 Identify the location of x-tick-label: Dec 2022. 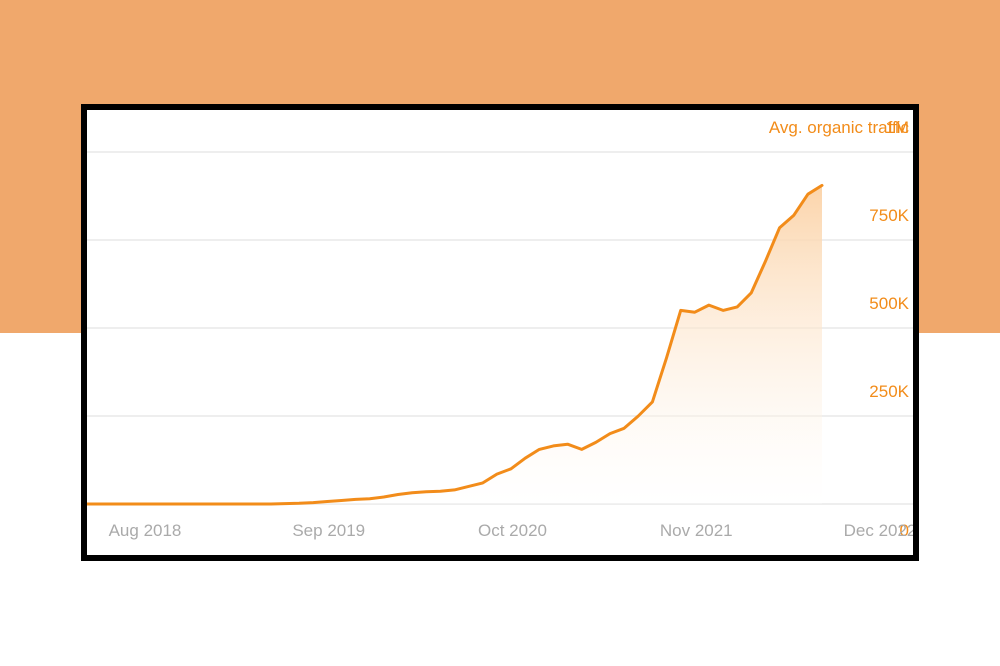
(878, 530).